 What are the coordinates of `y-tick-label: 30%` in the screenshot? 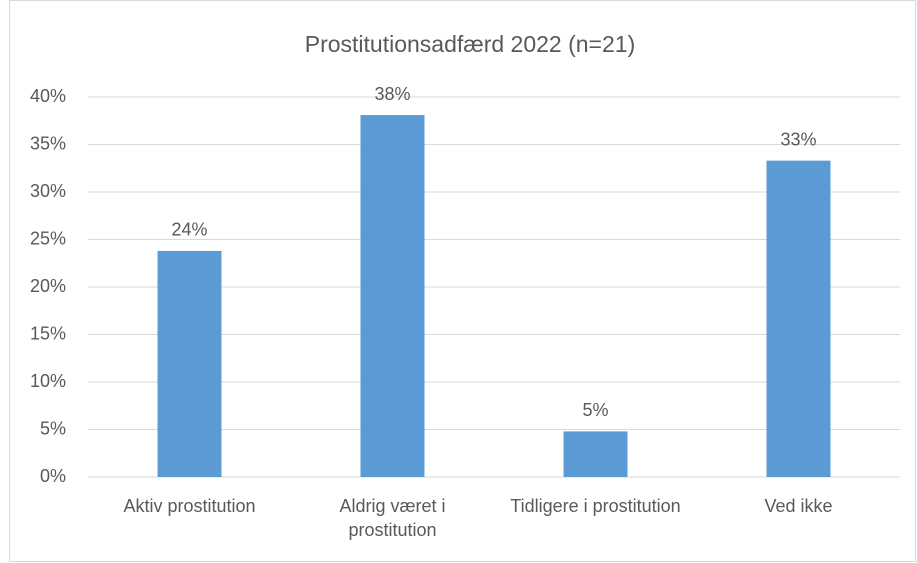 It's located at (48, 191).